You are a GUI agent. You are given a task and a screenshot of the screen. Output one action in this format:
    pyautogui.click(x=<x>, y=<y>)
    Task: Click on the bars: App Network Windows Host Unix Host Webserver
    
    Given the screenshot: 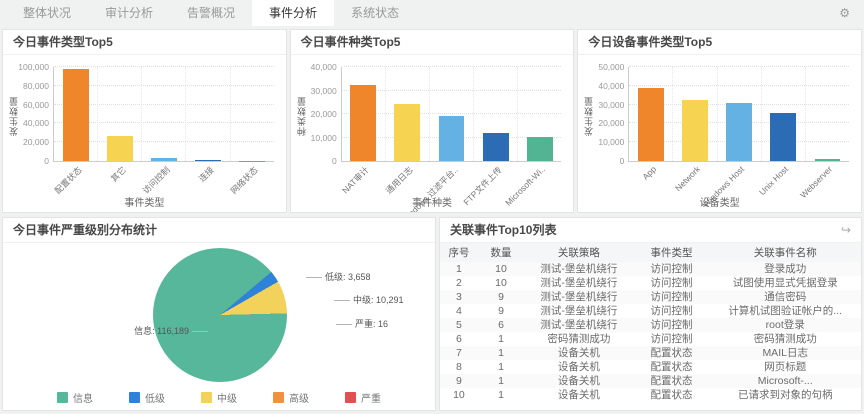 What is the action you would take?
    pyautogui.click(x=739, y=138)
    